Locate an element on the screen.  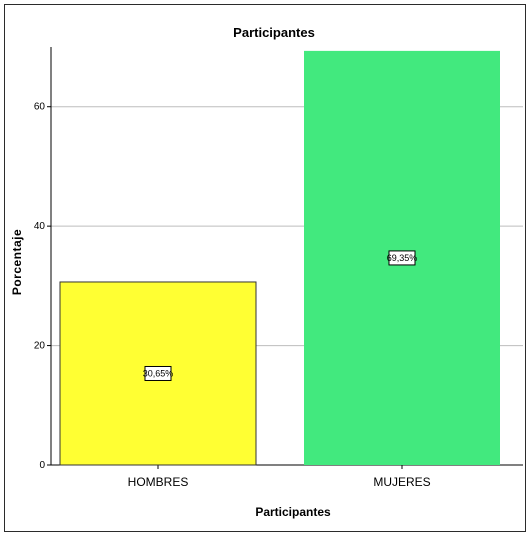
x-tick-label: MUJERES is located at coordinates (401, 482).